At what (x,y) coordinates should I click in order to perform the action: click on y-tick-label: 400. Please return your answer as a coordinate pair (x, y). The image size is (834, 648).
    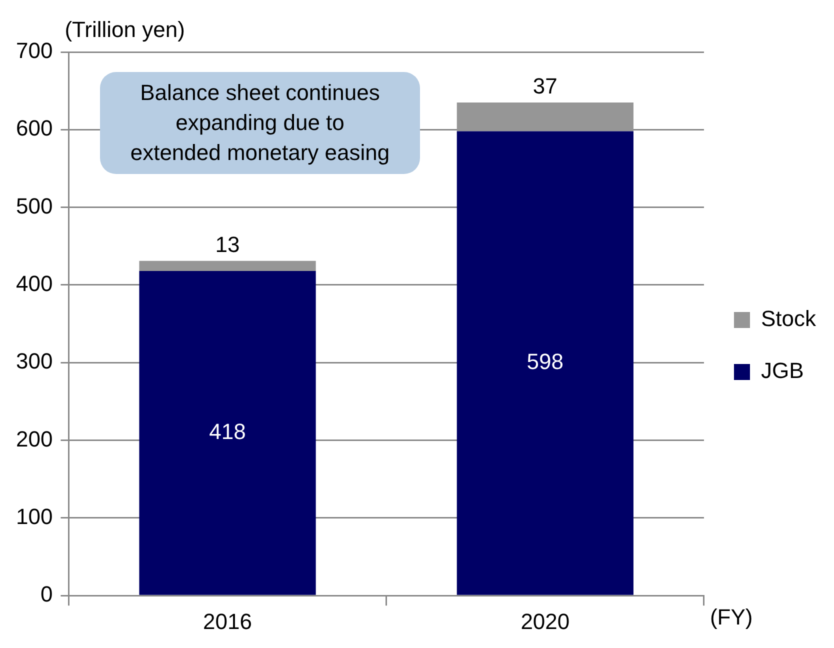
    Looking at the image, I should click on (34, 283).